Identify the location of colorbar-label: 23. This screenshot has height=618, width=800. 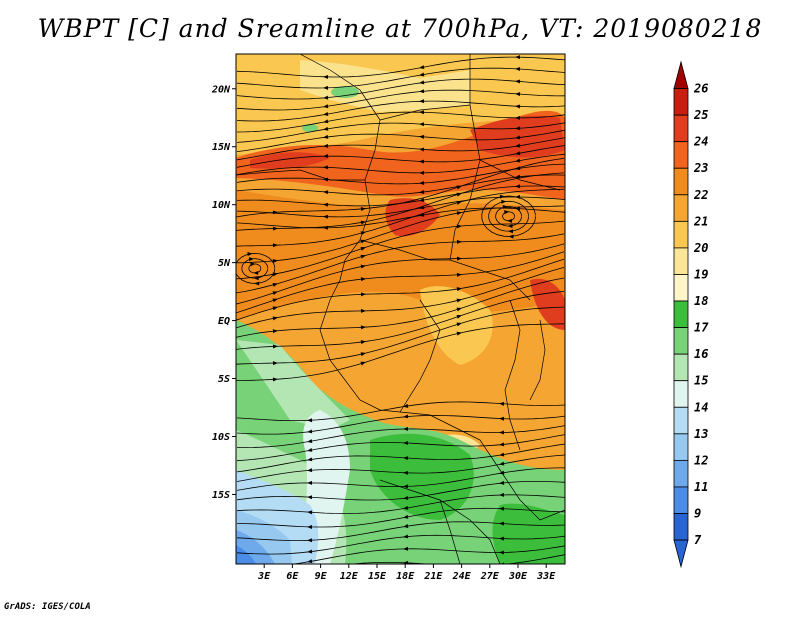
(700, 168).